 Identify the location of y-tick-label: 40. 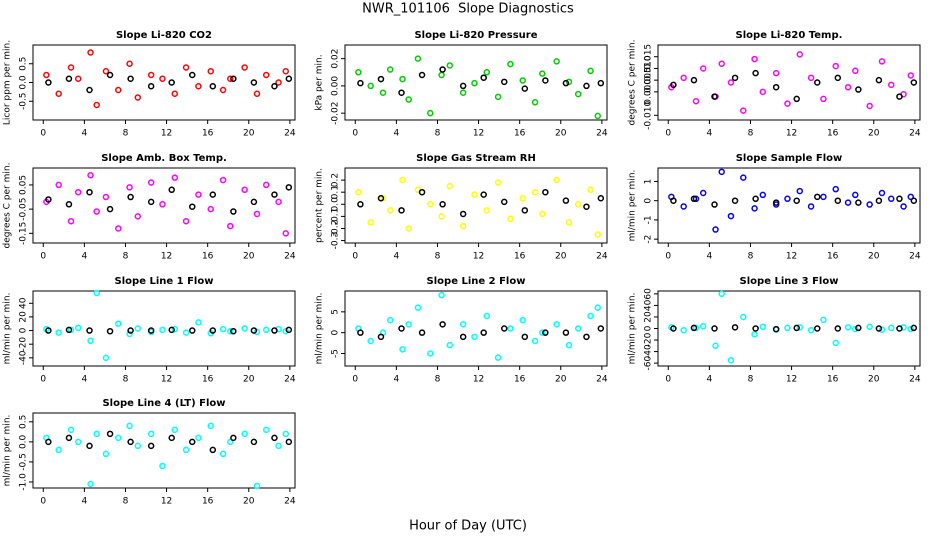
(24, 303).